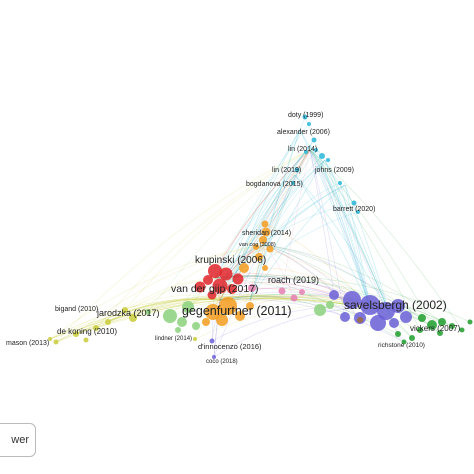 Image resolution: width=474 pixels, height=474 pixels. What do you see at coordinates (18, 440) in the screenshot?
I see `viewer-button: wer` at bounding box center [18, 440].